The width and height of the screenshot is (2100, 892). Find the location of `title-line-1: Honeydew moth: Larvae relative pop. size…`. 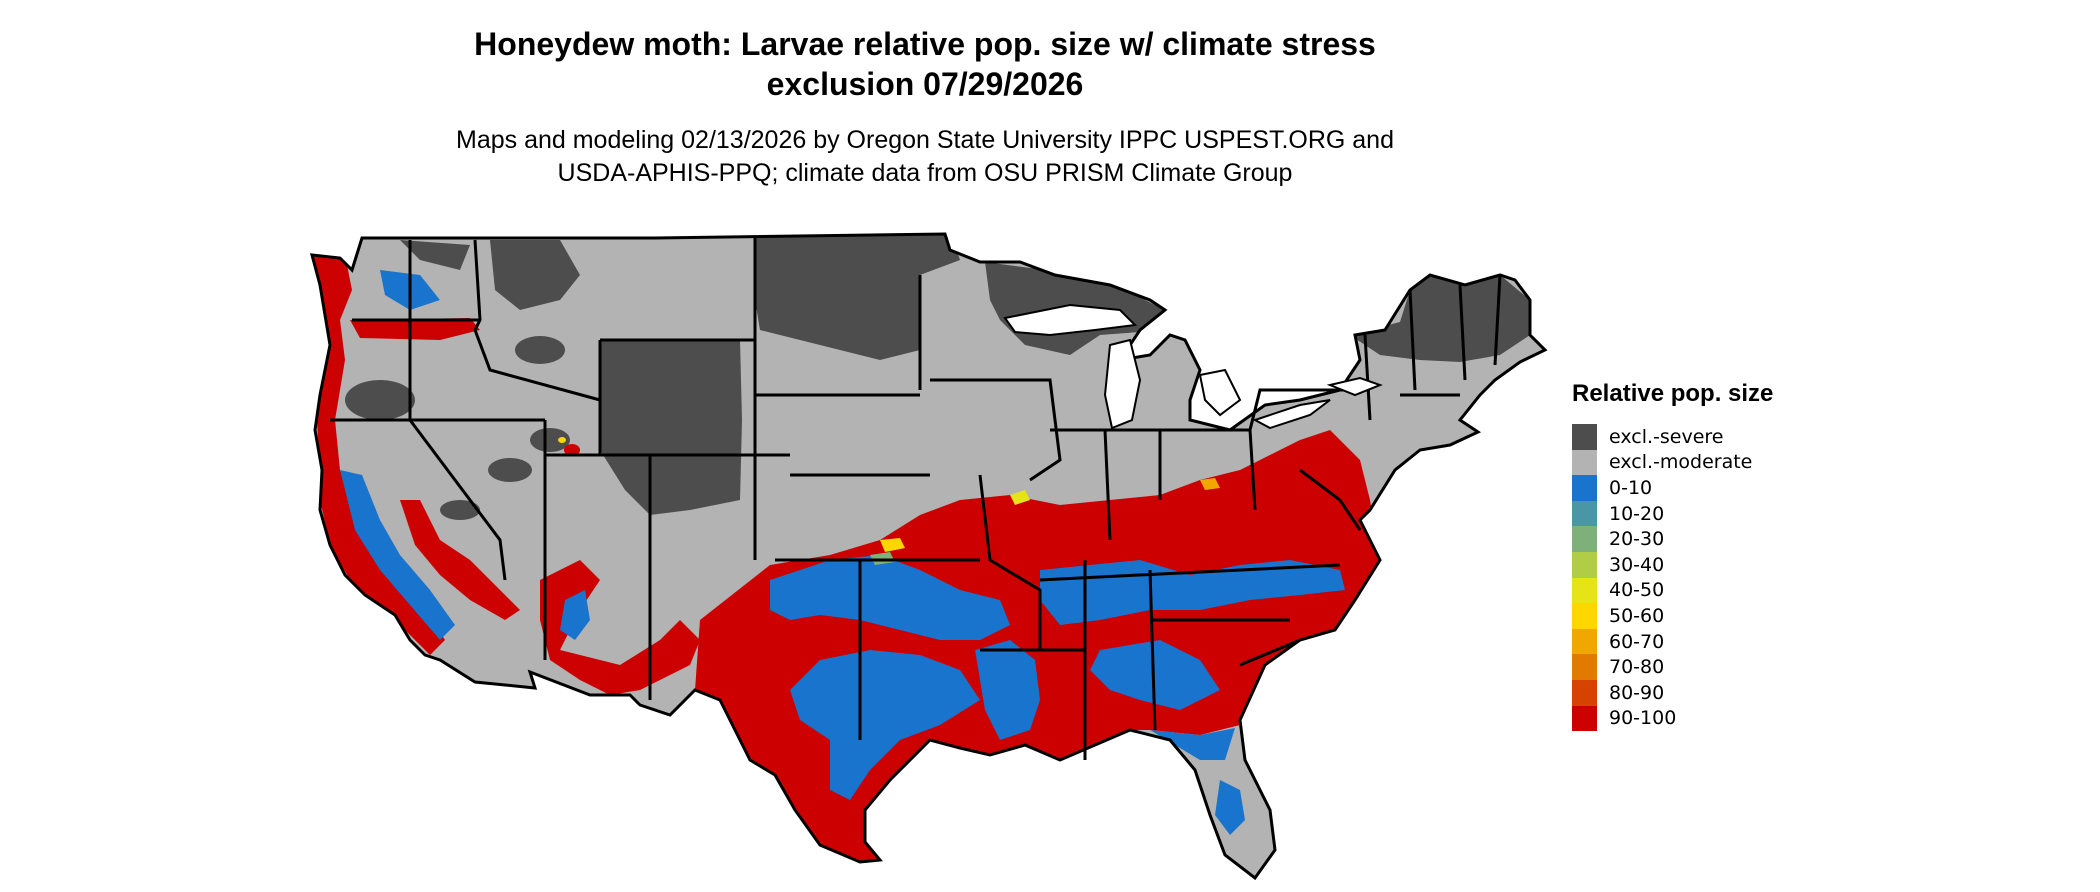

title-line-1: Honeydew moth: Larvae relative pop. size… is located at coordinates (925, 44).